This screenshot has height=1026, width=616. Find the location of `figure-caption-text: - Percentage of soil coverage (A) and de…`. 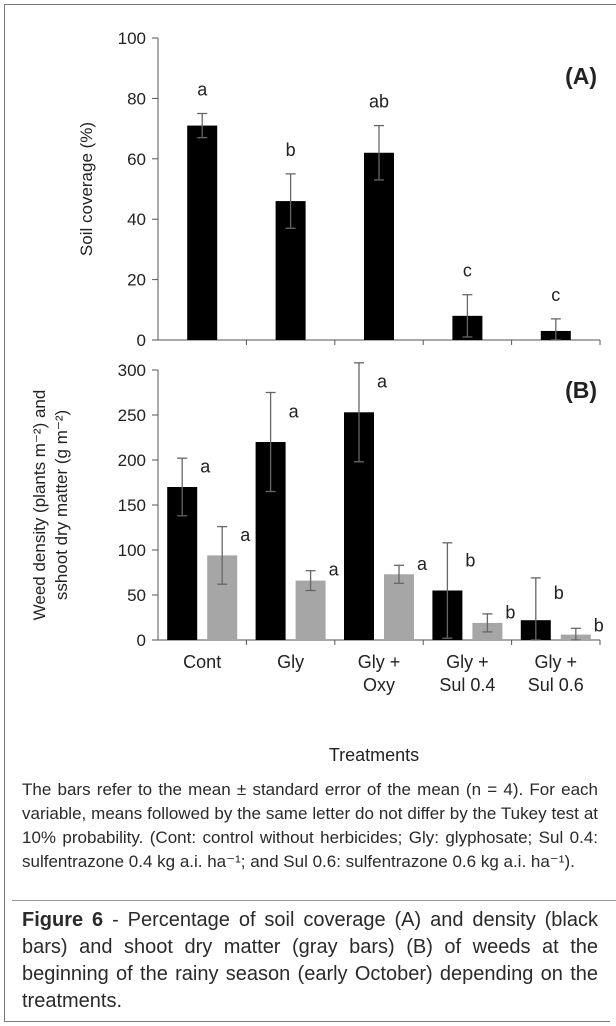

figure-caption-text: - Percentage of soil coverage (A) and de… is located at coordinates (310, 960).